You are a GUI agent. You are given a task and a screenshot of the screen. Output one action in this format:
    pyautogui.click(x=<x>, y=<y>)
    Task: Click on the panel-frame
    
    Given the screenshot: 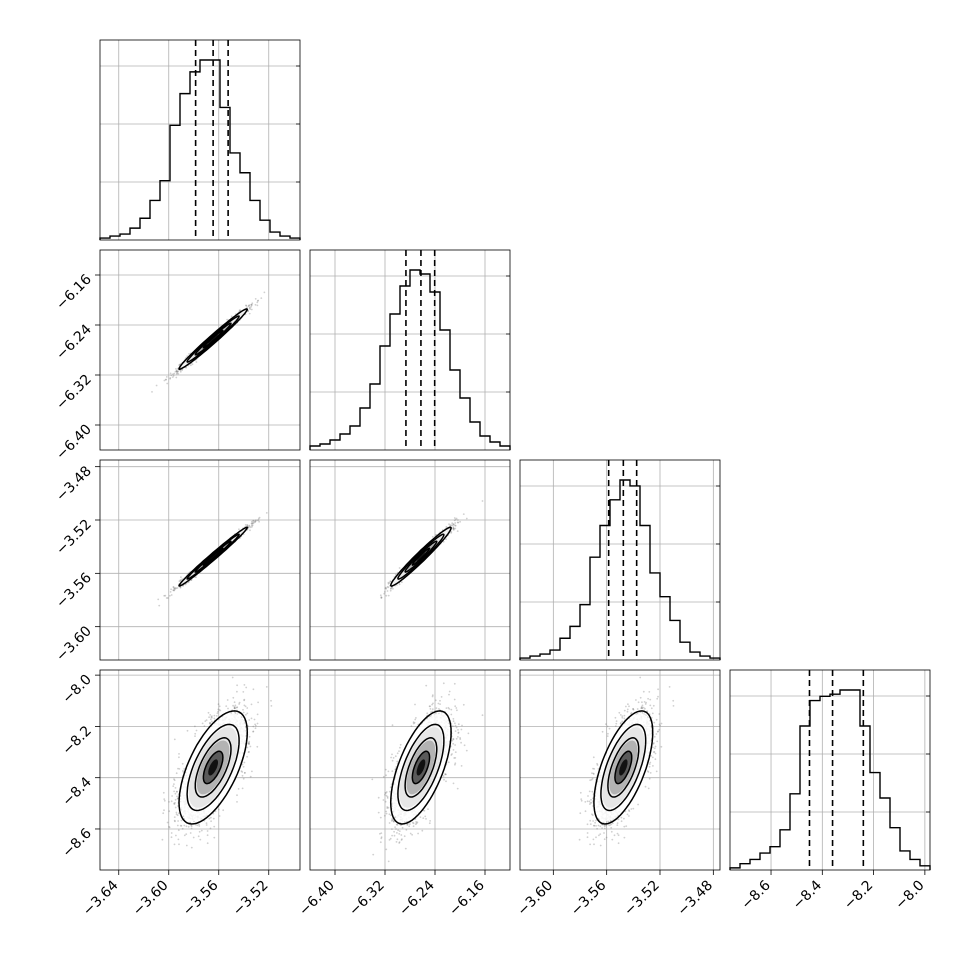 What is the action you would take?
    pyautogui.click(x=200, y=770)
    